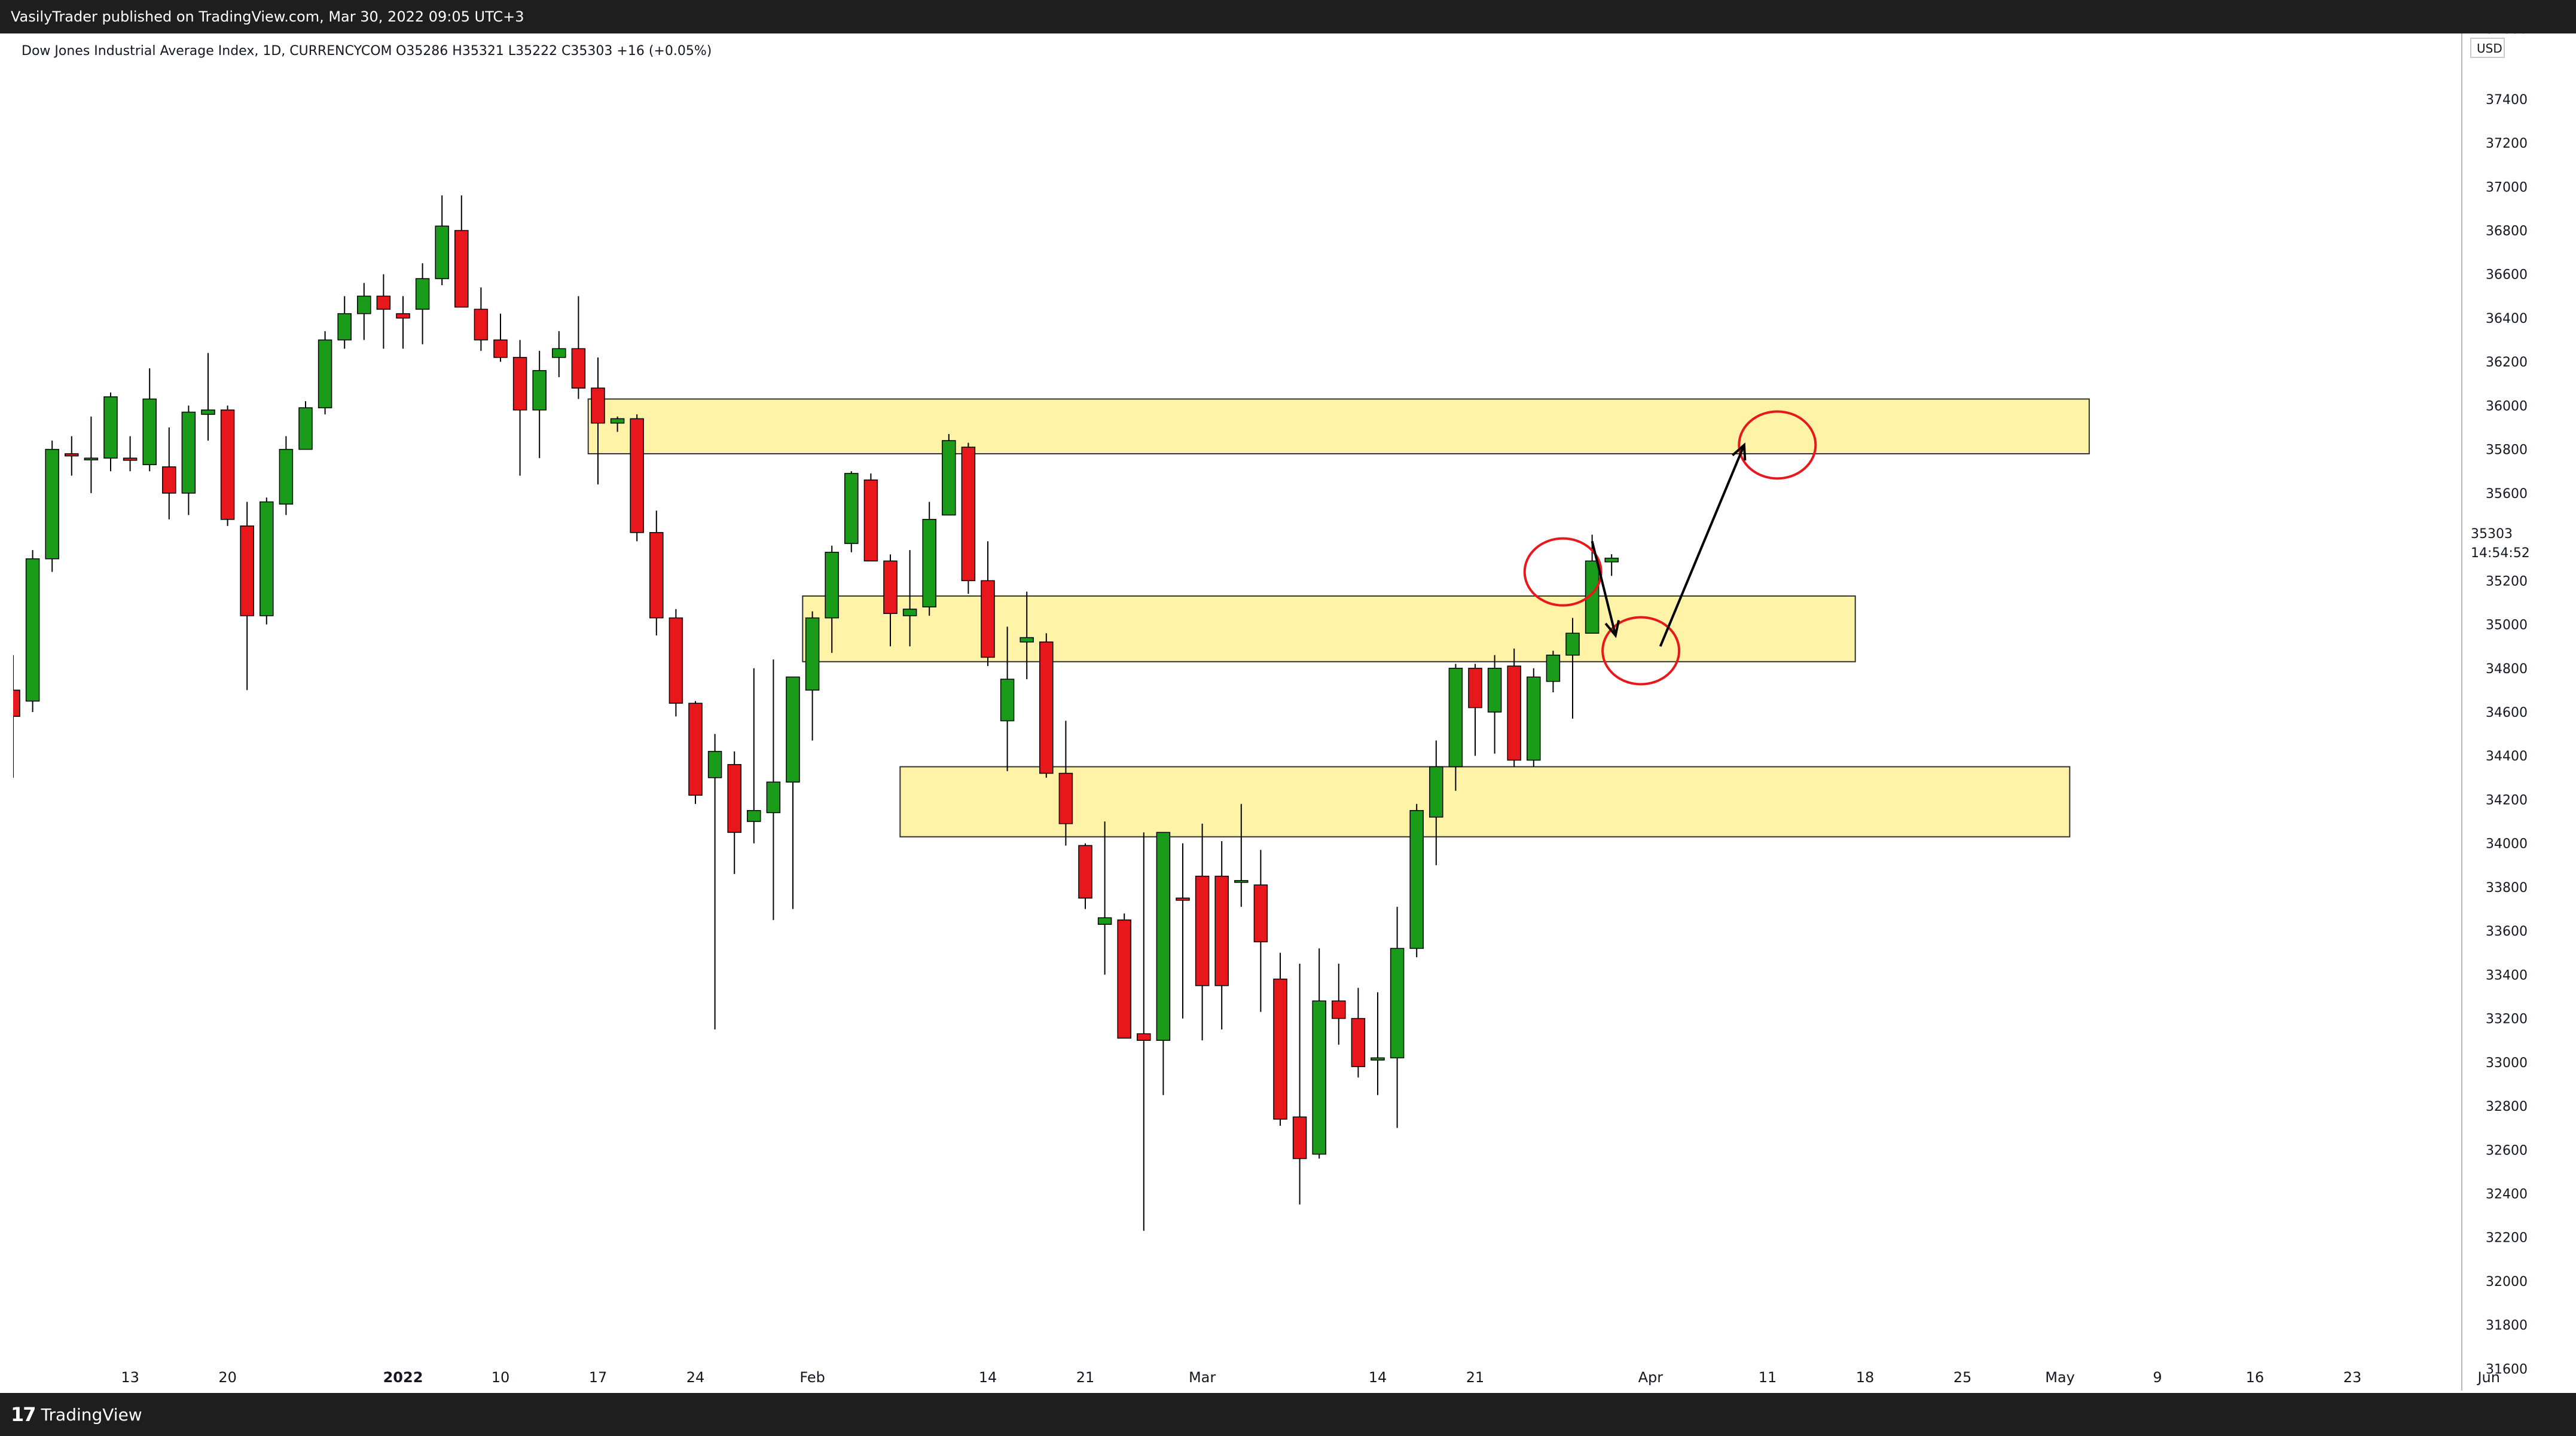 This screenshot has height=1436, width=2576. I want to click on currency-box, so click(2487, 48).